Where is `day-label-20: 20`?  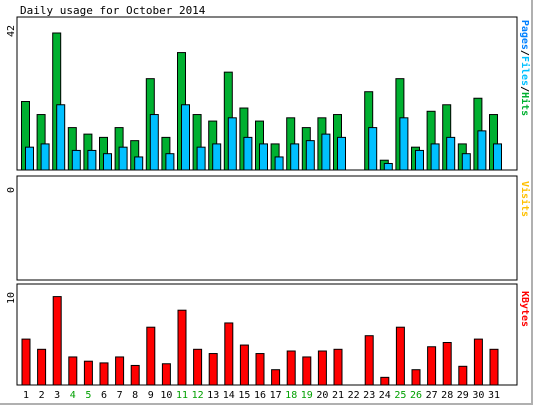 day-label-20: 20 is located at coordinates (322, 395).